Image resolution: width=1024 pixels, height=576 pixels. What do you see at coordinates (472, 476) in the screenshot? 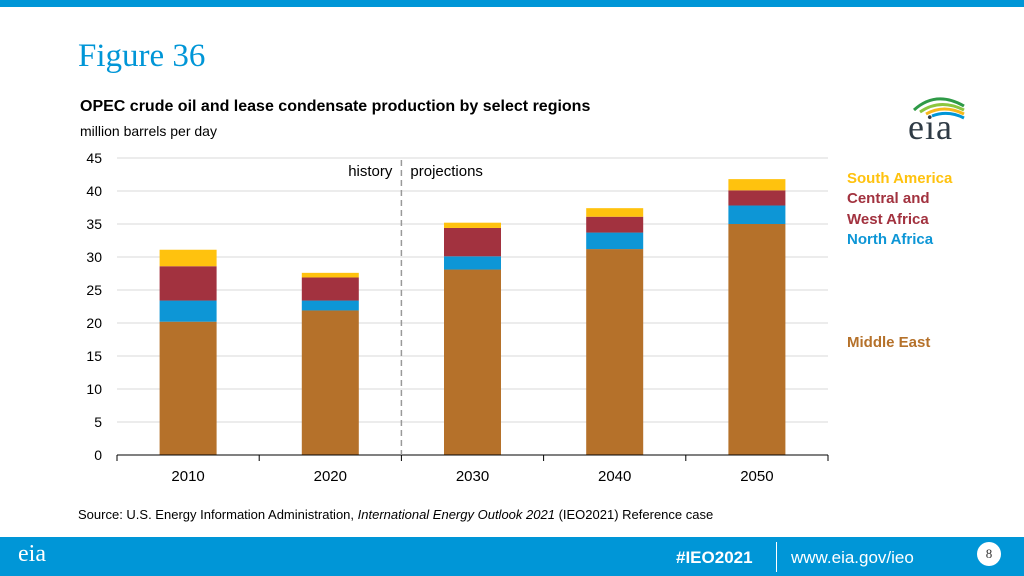
I see `x-tick-label: 2030` at bounding box center [472, 476].